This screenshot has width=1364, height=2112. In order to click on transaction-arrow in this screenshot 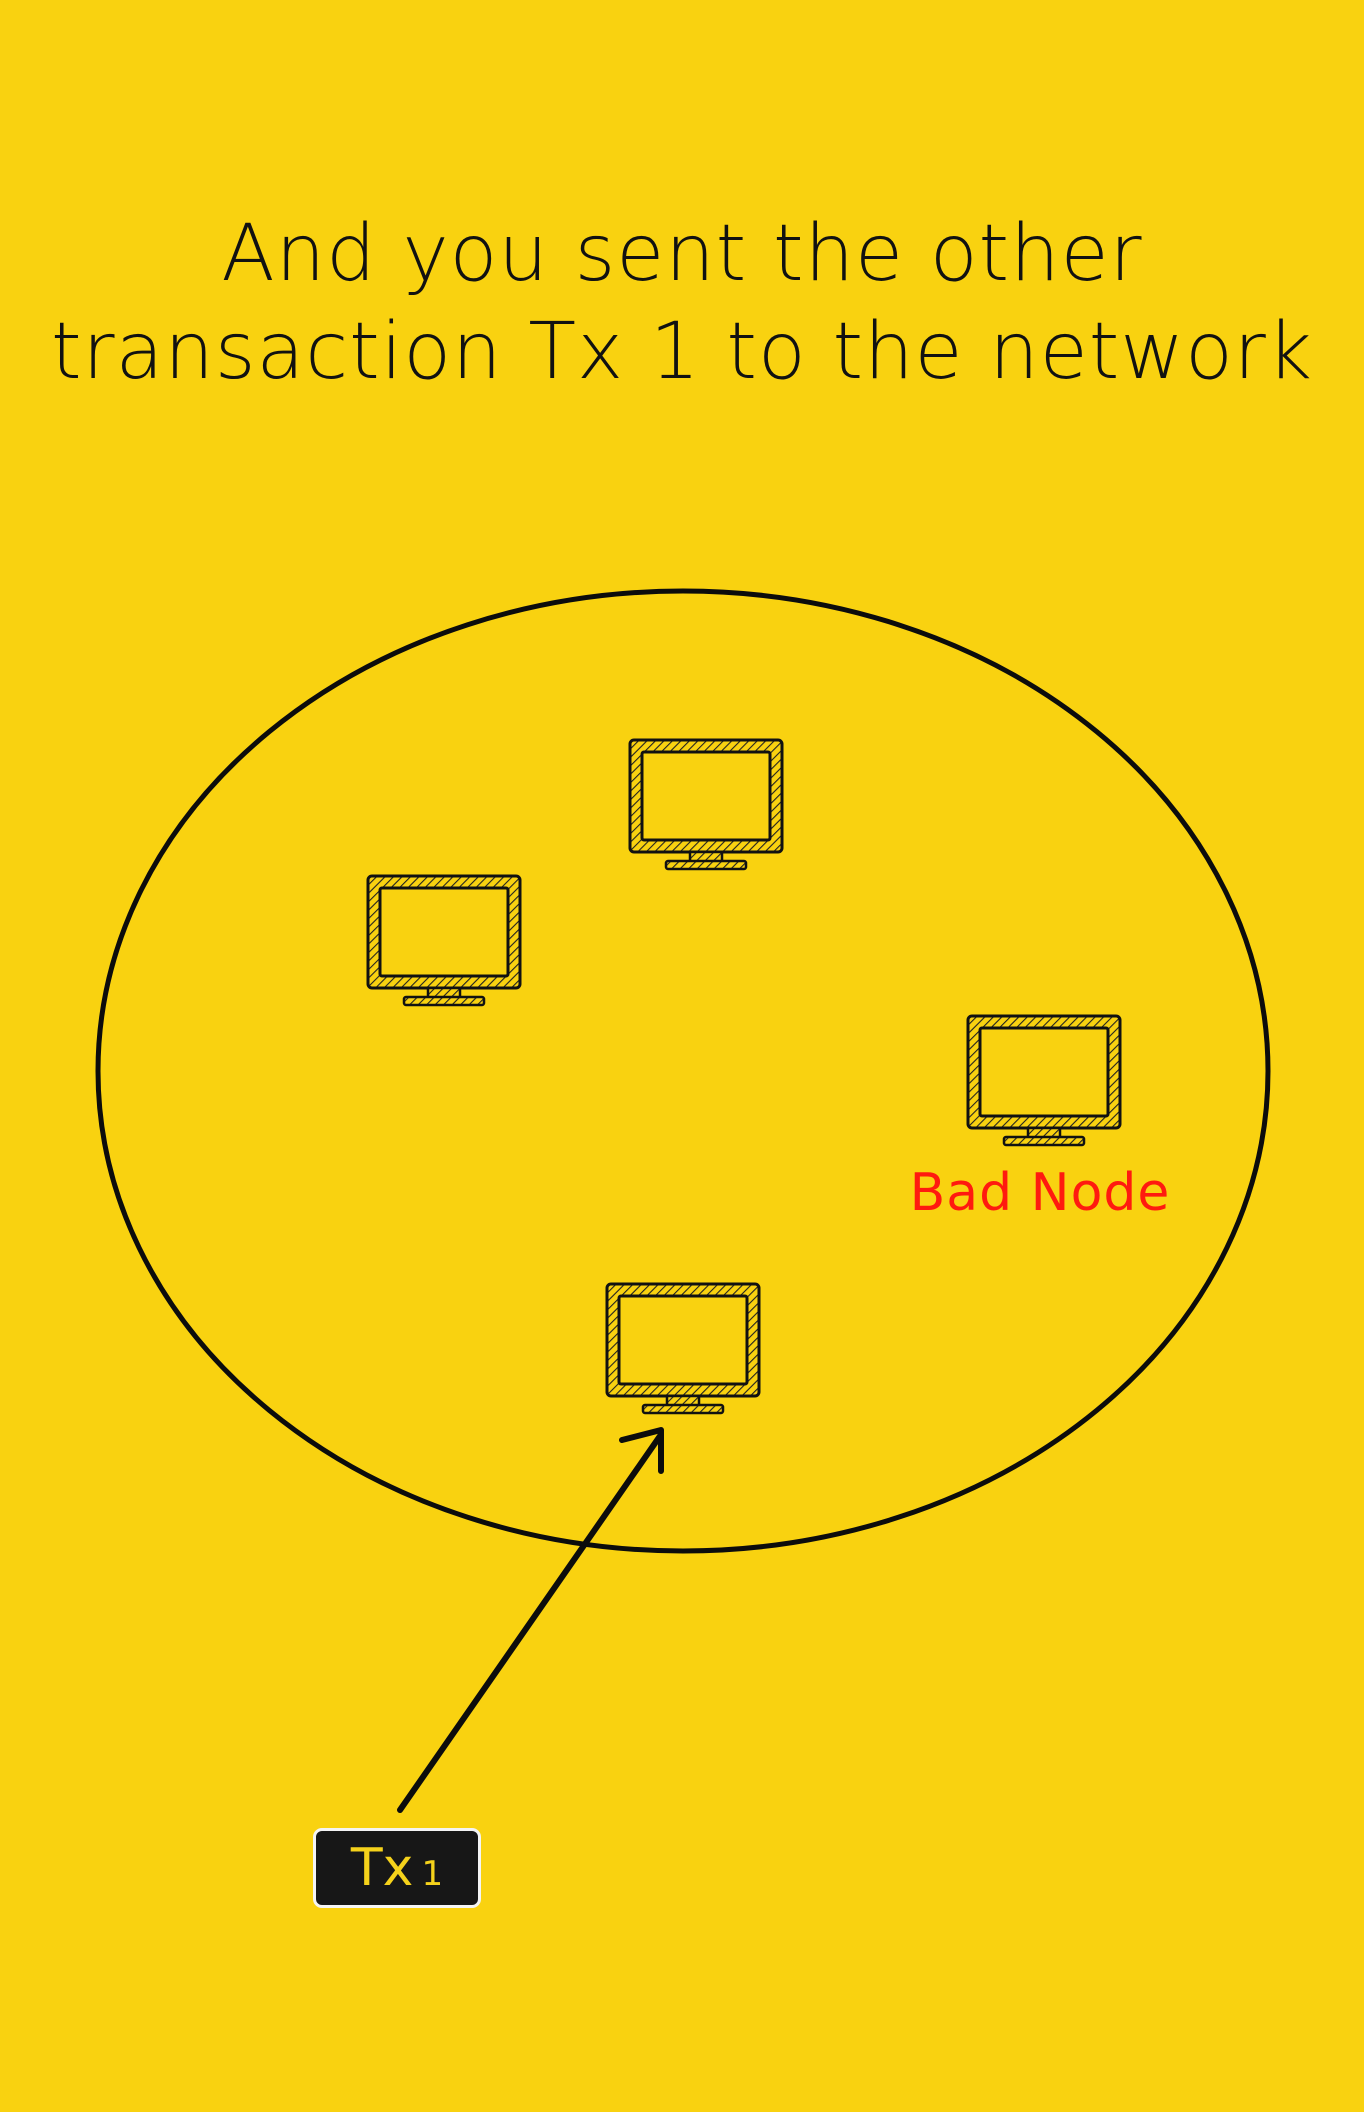, I will do `click(530, 1620)`.